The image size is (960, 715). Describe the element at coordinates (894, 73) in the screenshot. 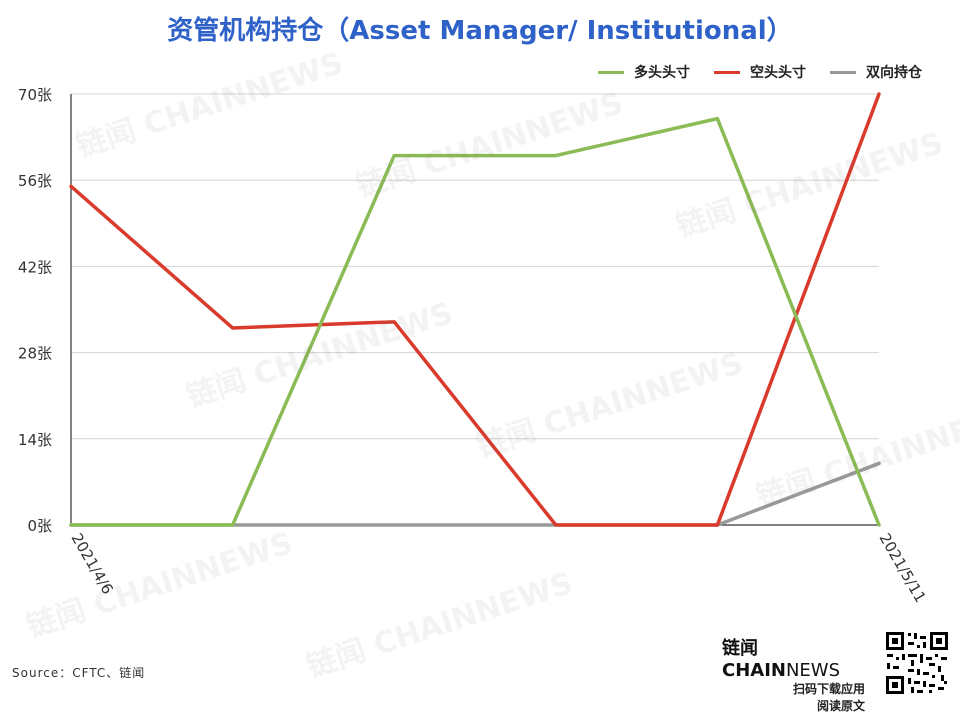

I see `legend-label-spread: 双向持仓` at that location.